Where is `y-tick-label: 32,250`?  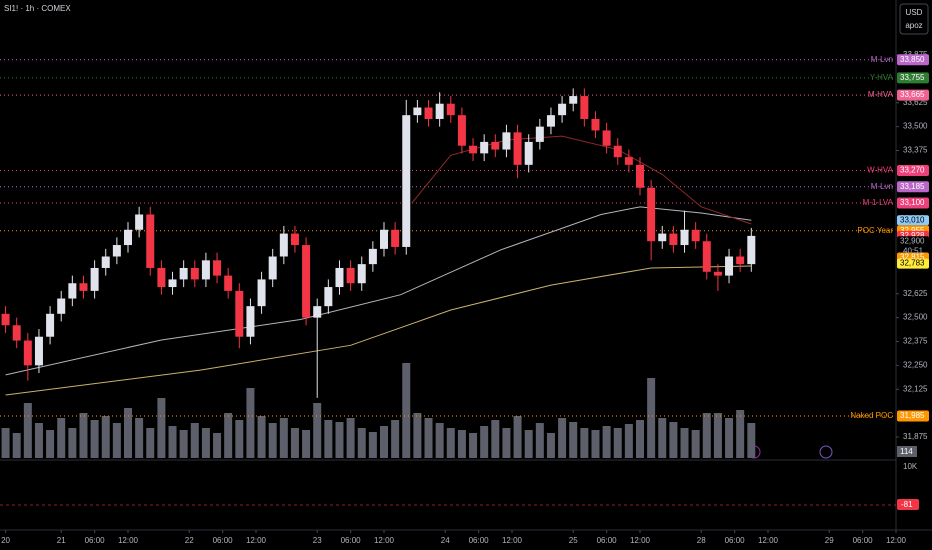
y-tick-label: 32,250 is located at coordinates (915, 364).